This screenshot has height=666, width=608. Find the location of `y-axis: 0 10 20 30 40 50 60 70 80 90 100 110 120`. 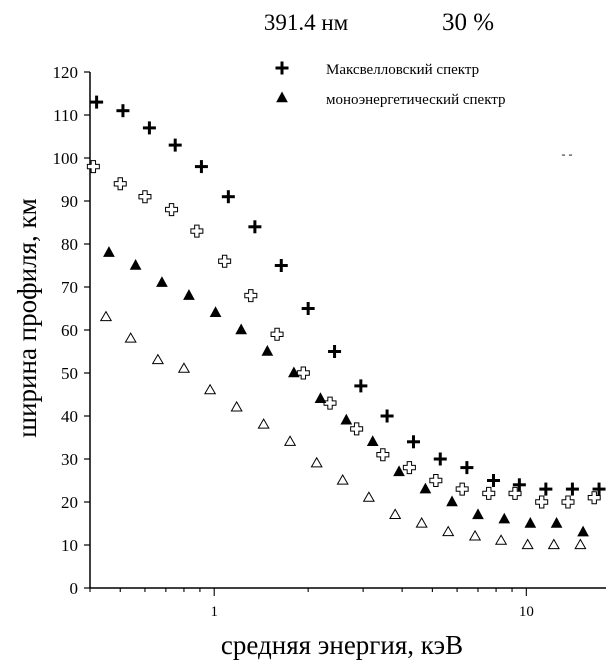

y-axis: 0 10 20 30 40 50 60 70 80 90 100 110 120 is located at coordinates (72, 330).